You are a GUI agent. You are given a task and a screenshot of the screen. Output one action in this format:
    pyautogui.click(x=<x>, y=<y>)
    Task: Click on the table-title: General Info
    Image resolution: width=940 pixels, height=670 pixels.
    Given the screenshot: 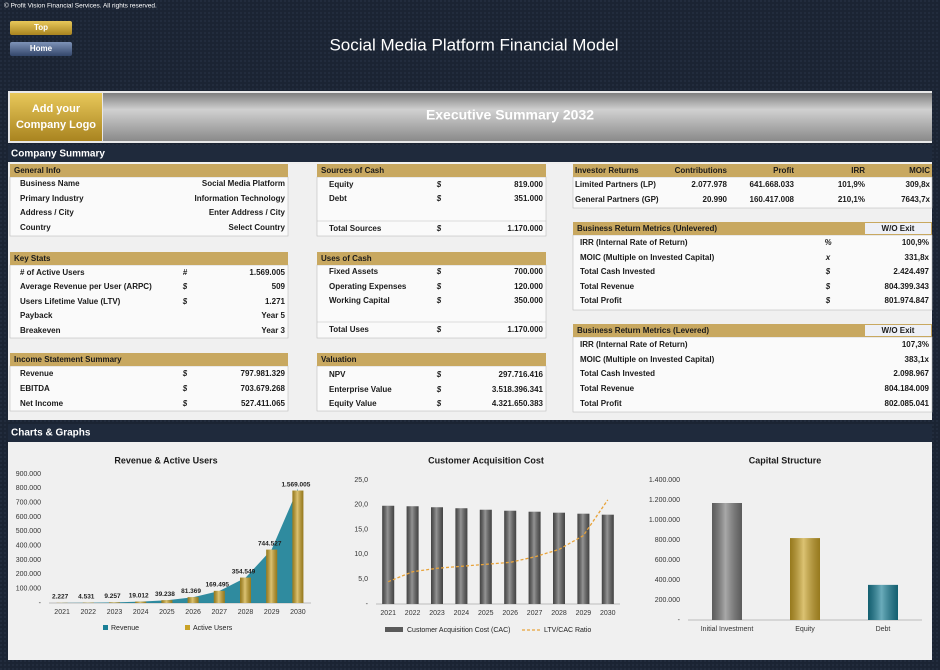 What is the action you would take?
    pyautogui.click(x=37, y=170)
    